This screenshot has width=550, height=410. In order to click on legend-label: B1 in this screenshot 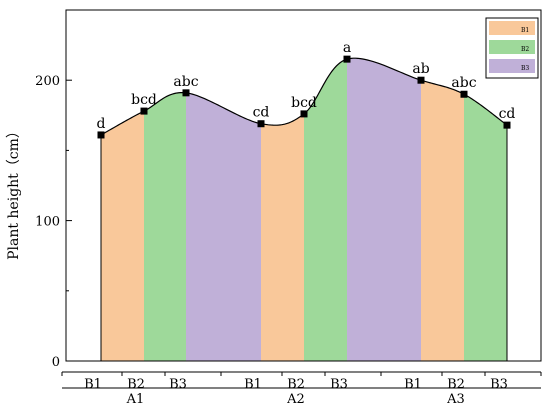, I will do `click(525, 30)`.